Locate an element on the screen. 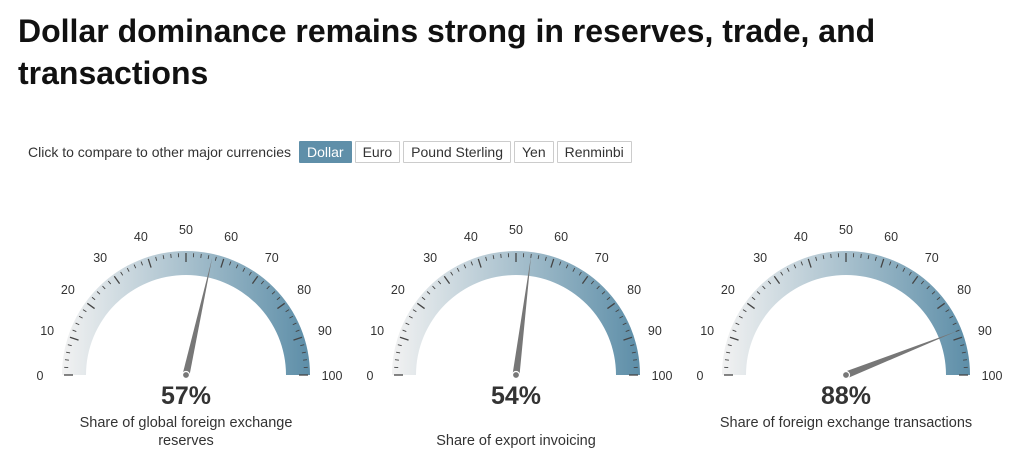  gauge-1: 0 10 20 30 40 50 60 70 80 90 100 is located at coordinates (520, 303).